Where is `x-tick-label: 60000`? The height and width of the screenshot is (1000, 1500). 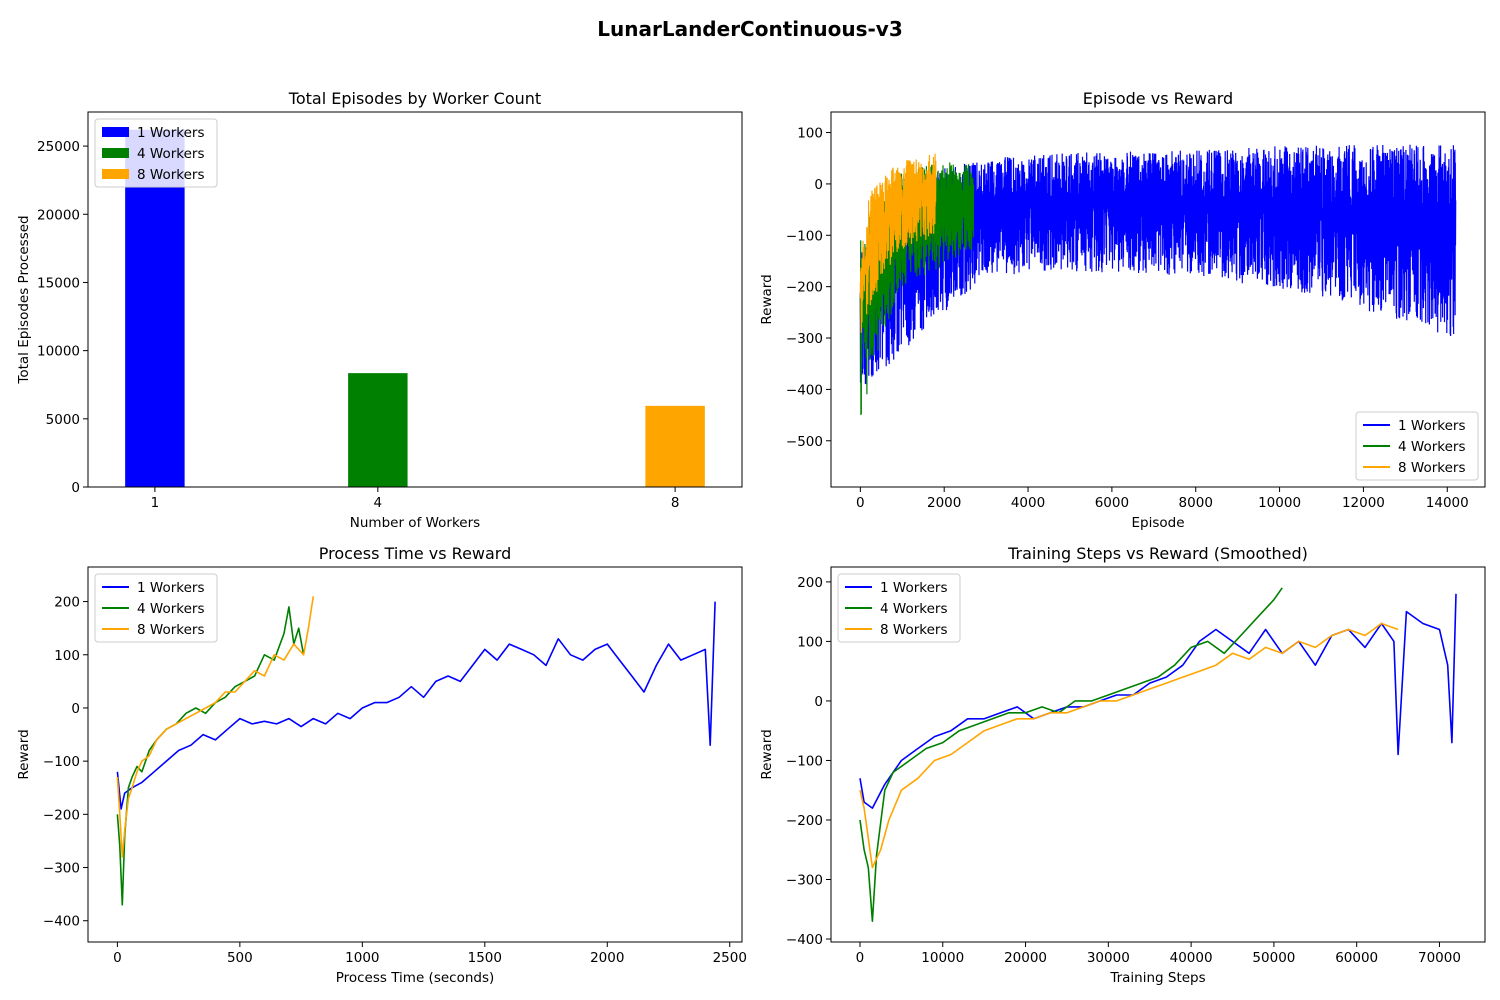
x-tick-label: 60000 is located at coordinates (1356, 958).